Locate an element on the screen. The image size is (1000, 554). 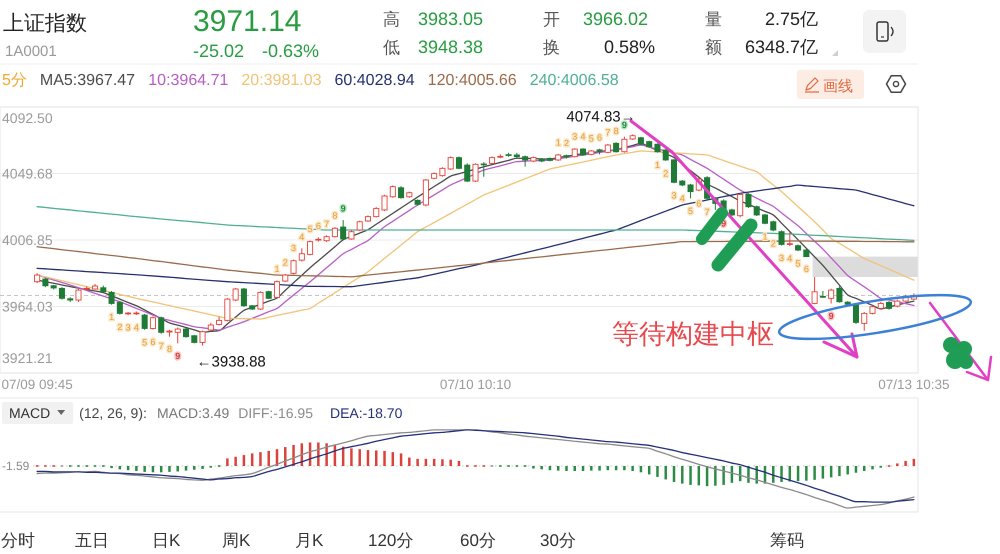
text: 60分 is located at coordinates (478, 540).